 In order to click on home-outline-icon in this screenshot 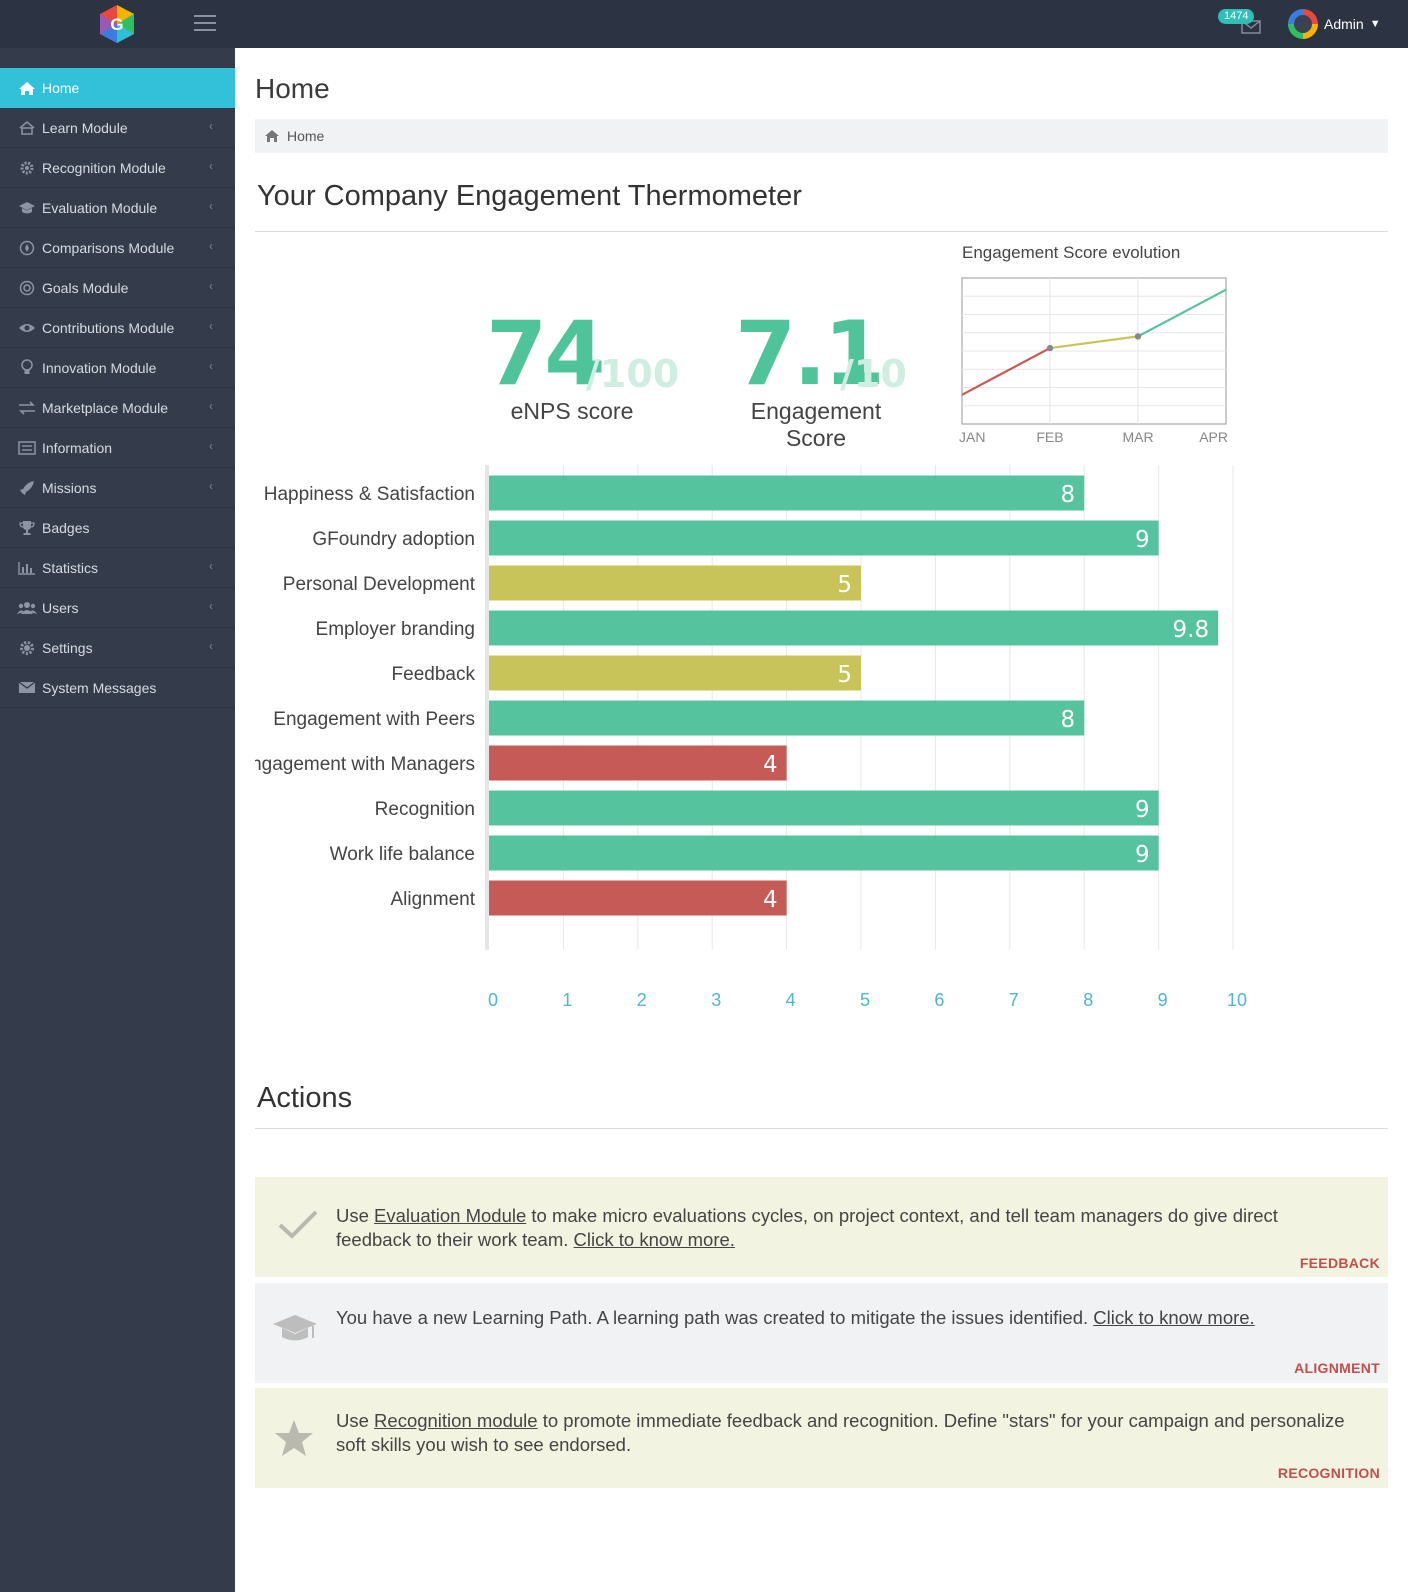, I will do `click(27, 128)`.